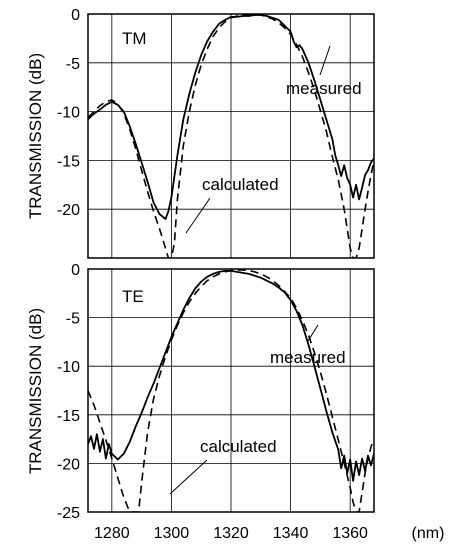 This screenshot has width=471, height=548. Describe the element at coordinates (350, 533) in the screenshot. I see `te-xtick-label: 1360` at that location.